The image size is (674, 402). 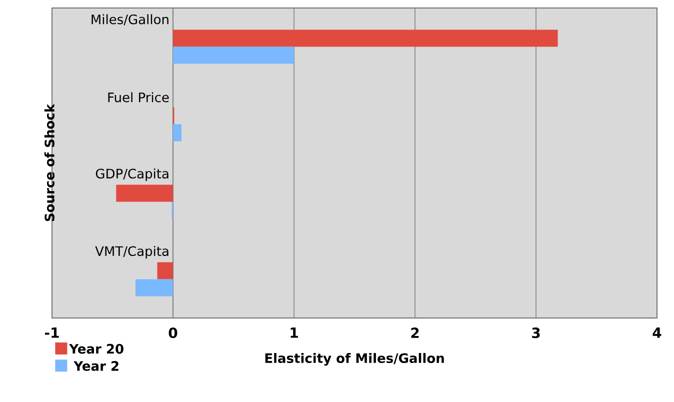 What do you see at coordinates (51, 333) in the screenshot?
I see `x-tick-label: -1` at bounding box center [51, 333].